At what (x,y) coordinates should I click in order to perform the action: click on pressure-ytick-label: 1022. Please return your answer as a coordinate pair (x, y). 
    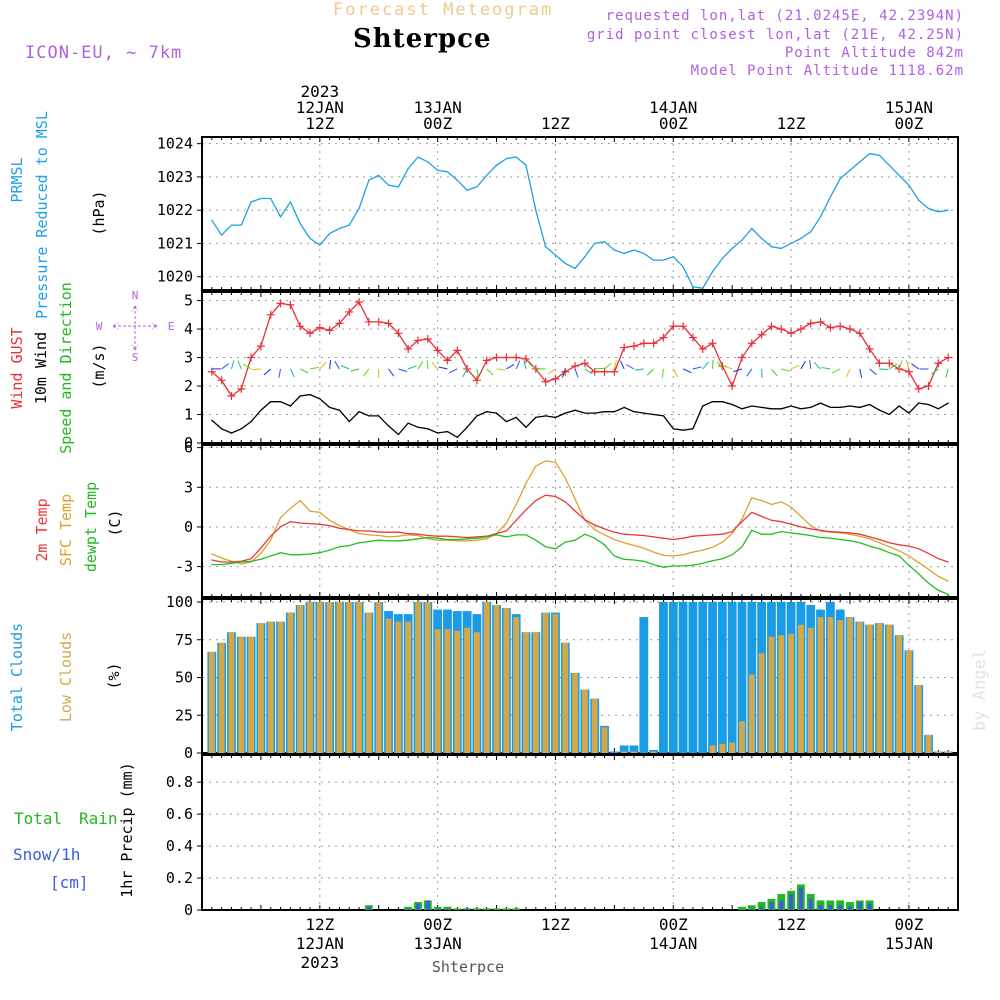
    Looking at the image, I should click on (175, 210).